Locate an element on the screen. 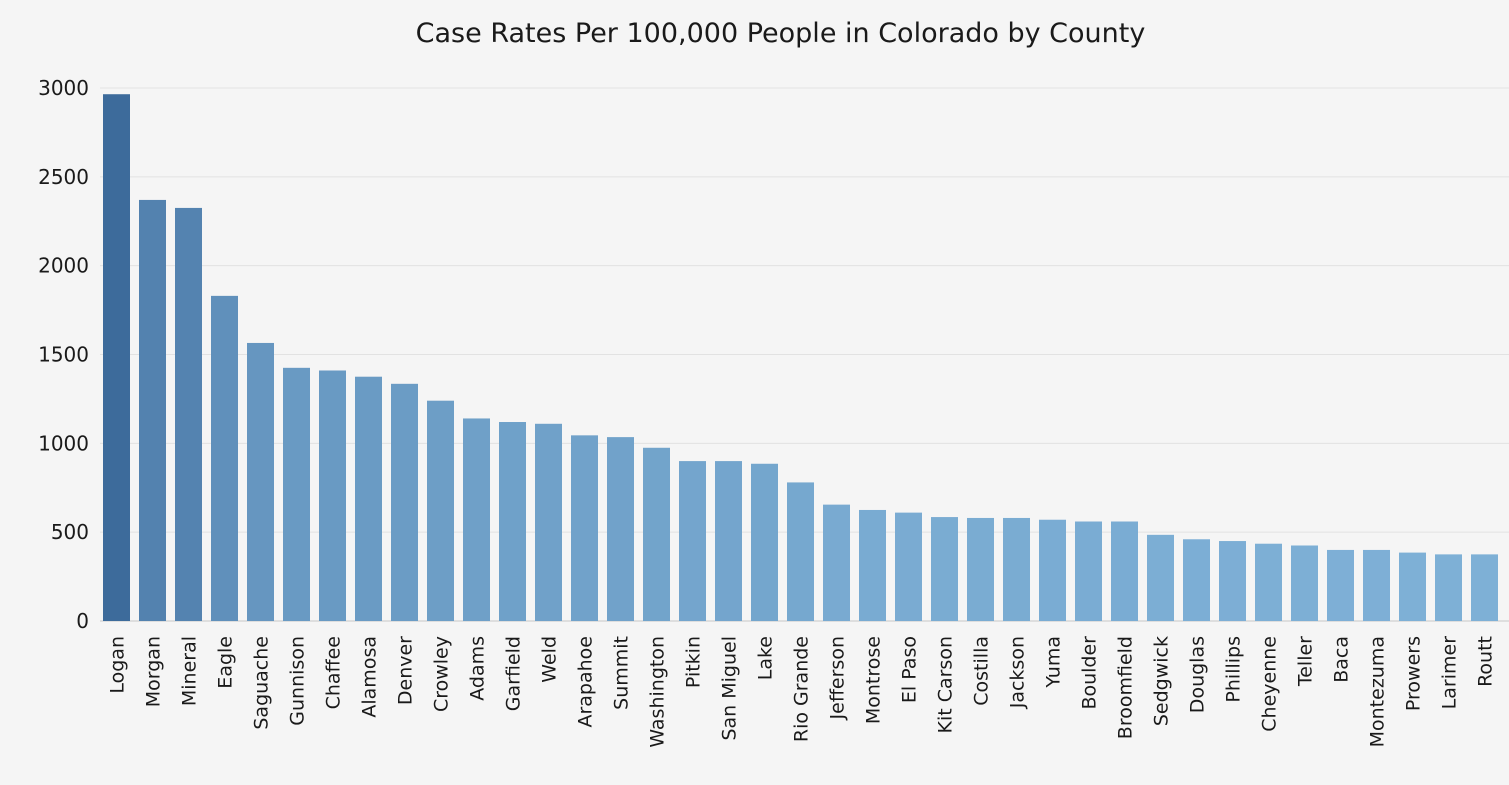 The width and height of the screenshot is (1509, 785). x-tick-label: Eagle is located at coordinates (226, 662).